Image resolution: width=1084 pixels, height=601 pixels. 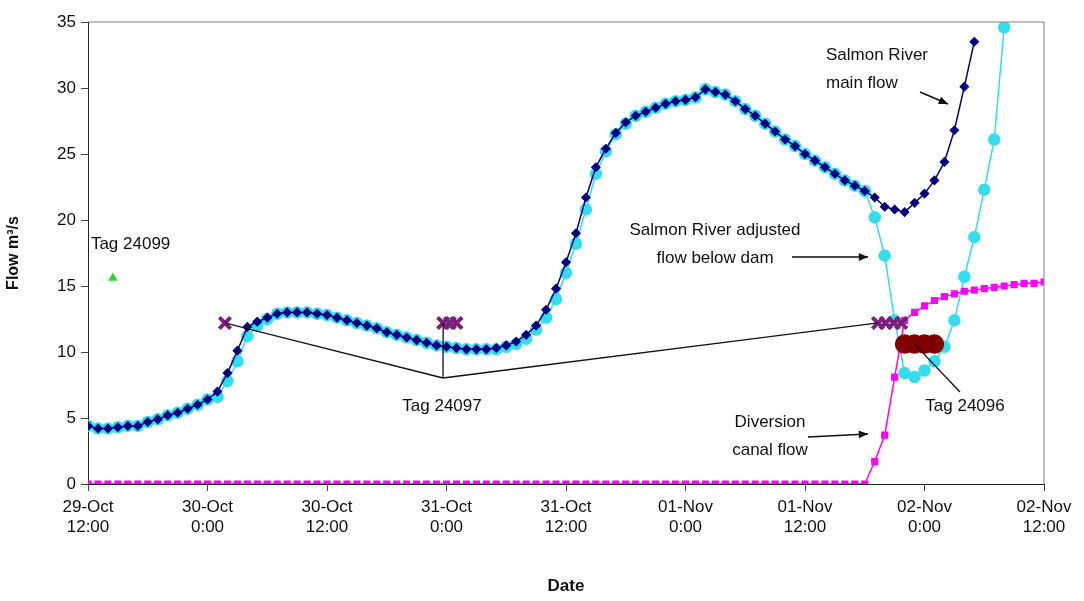 I want to click on text: Salmon River adjusted flow below dam, so click(x=715, y=244).